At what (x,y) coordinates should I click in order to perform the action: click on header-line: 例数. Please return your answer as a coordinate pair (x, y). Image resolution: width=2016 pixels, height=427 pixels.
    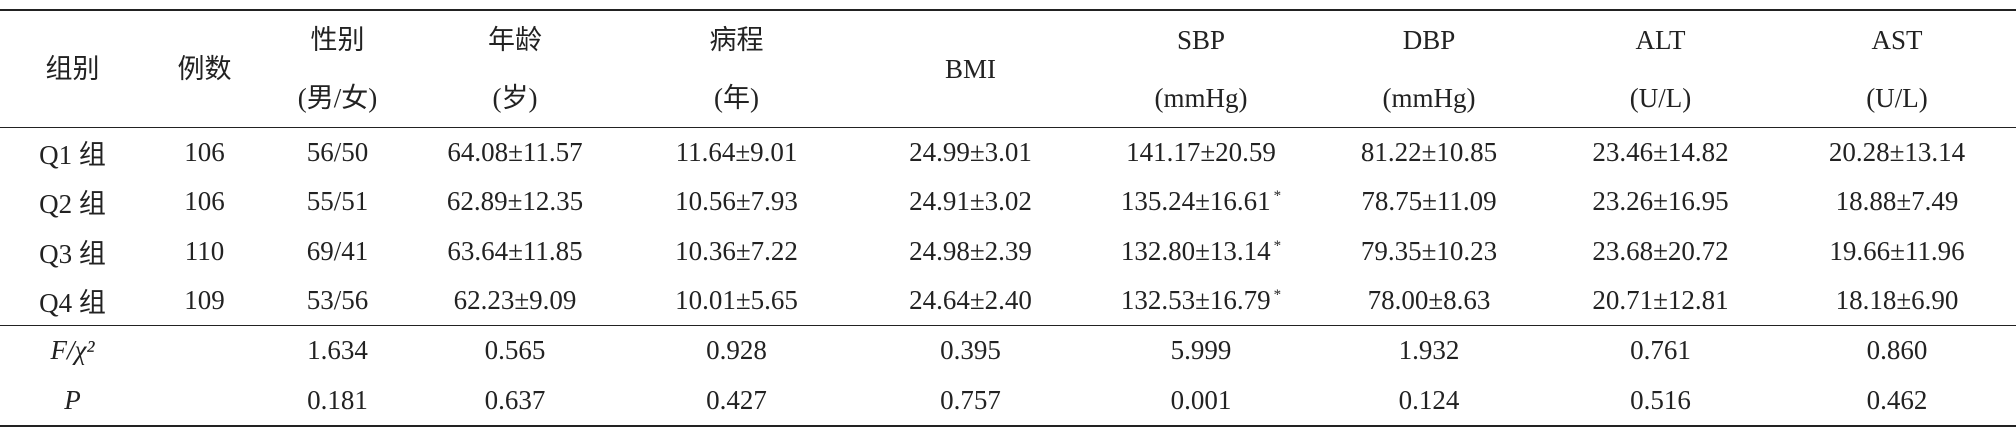
    Looking at the image, I should click on (204, 69).